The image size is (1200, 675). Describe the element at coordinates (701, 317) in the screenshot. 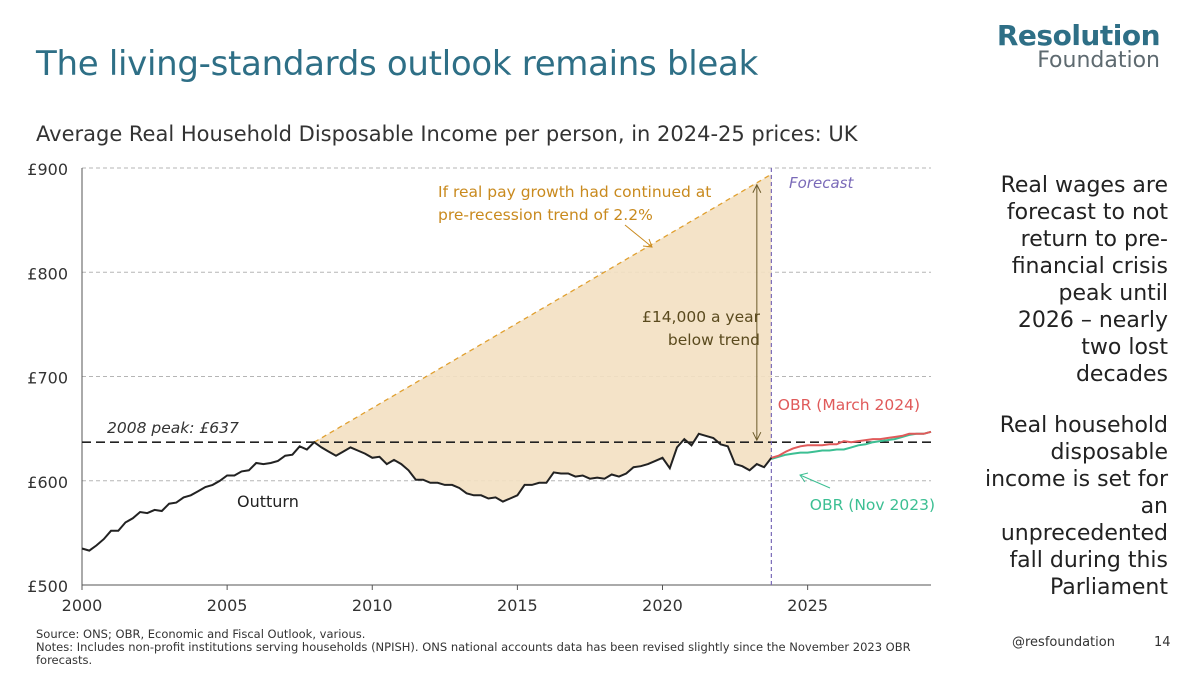

I see `gap-annotation-line1: £14,000 a year` at that location.